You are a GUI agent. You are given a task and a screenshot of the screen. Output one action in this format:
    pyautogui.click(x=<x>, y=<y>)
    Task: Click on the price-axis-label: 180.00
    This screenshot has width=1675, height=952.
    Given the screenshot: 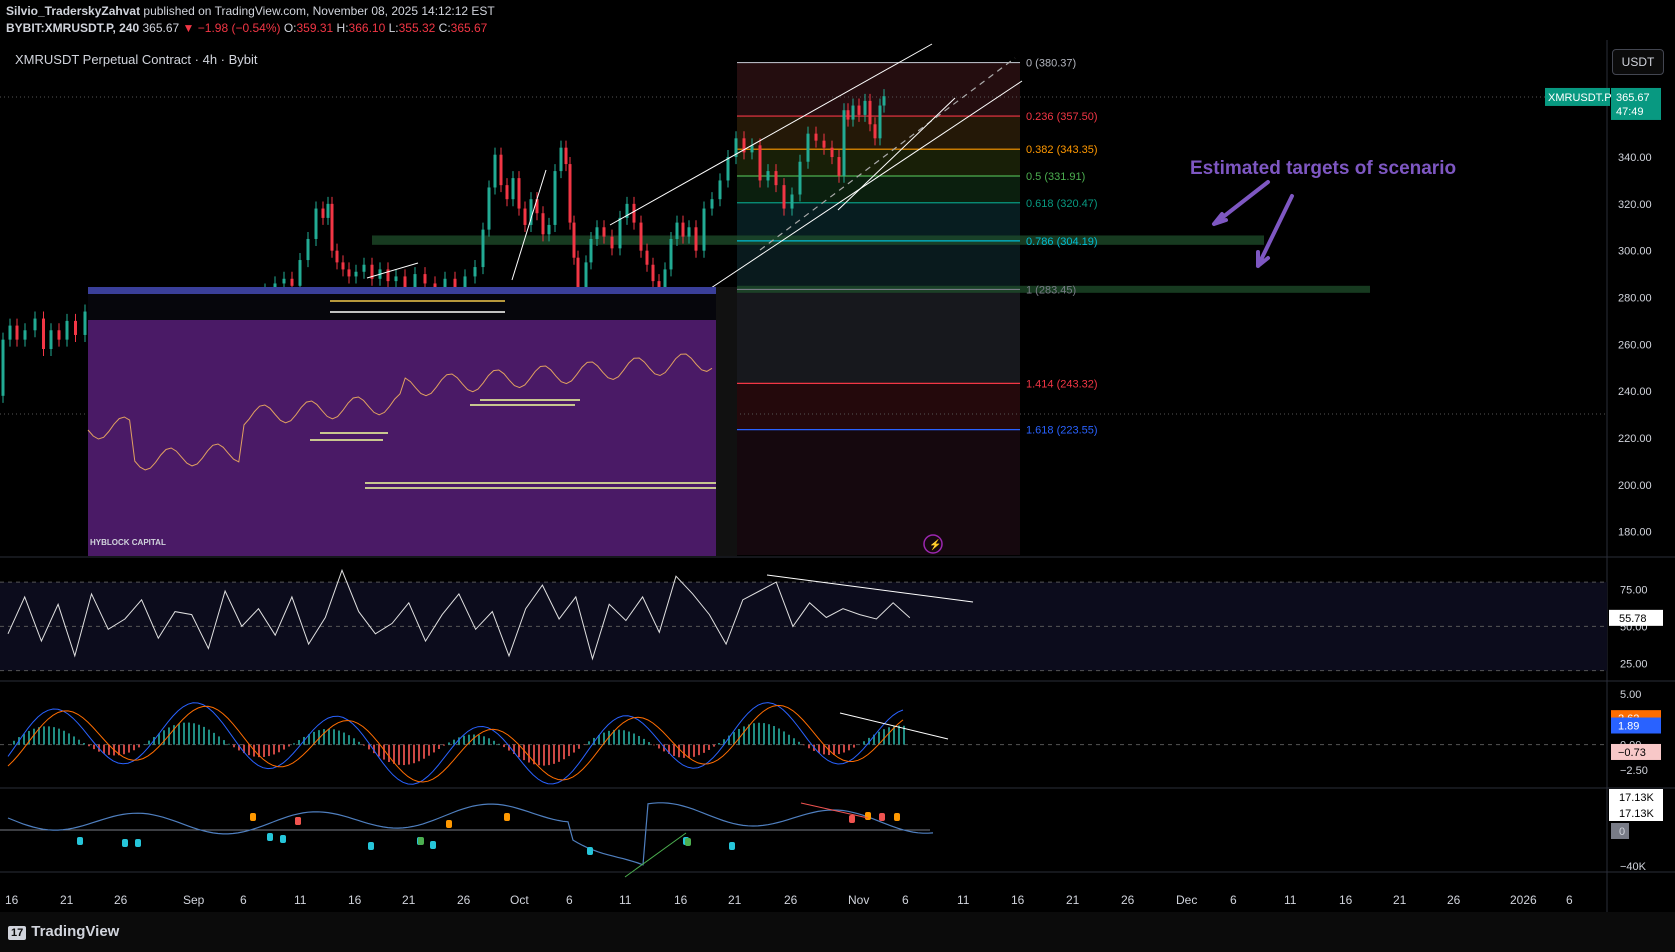 What is the action you would take?
    pyautogui.click(x=1635, y=533)
    